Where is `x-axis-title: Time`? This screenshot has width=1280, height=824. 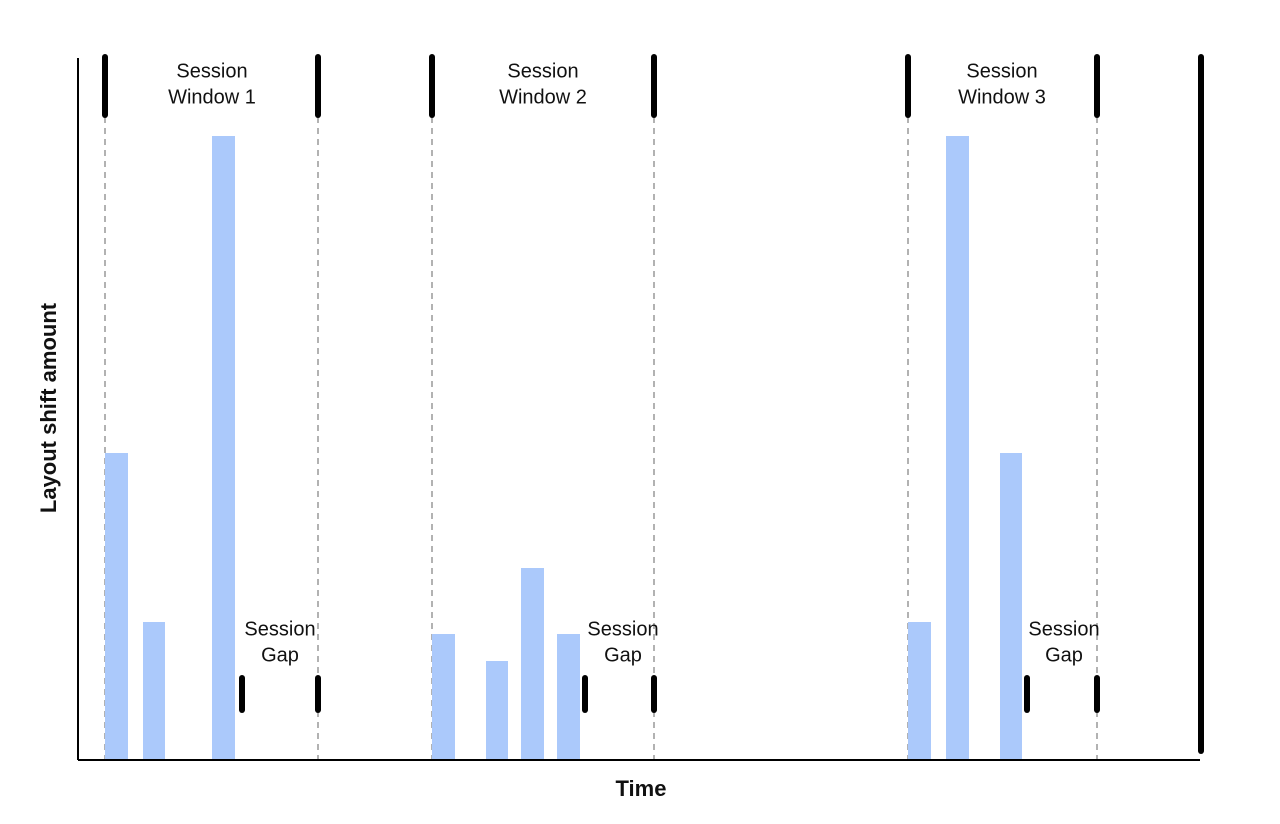
x-axis-title: Time is located at coordinates (641, 788).